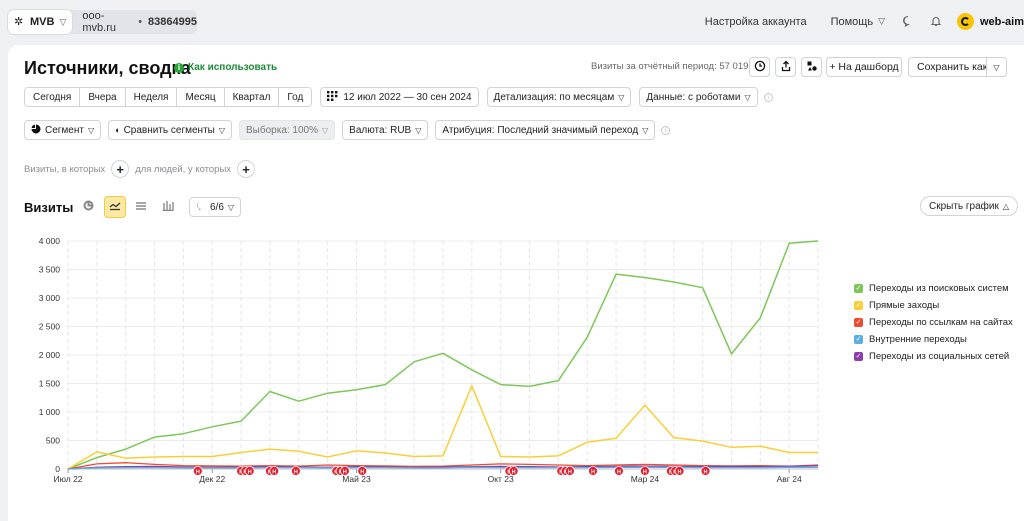 This screenshot has height=521, width=1024. Describe the element at coordinates (252, 97) in the screenshot. I see `period-quarter: Квартал` at that location.